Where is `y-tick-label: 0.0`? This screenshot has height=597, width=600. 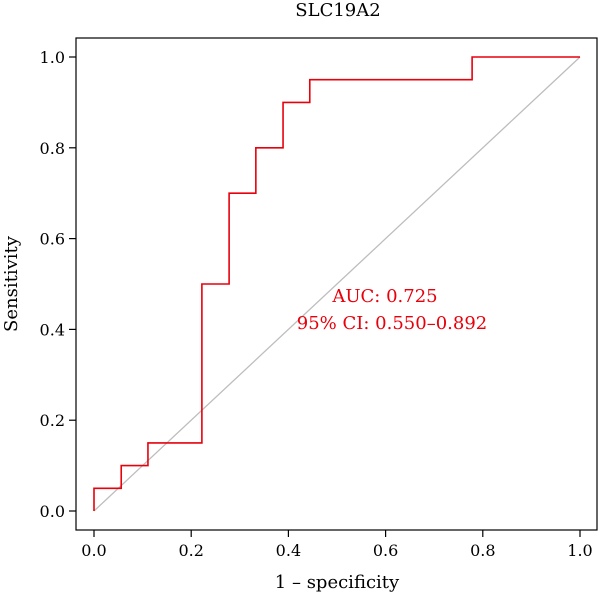
y-tick-label: 0.0 is located at coordinates (52, 511).